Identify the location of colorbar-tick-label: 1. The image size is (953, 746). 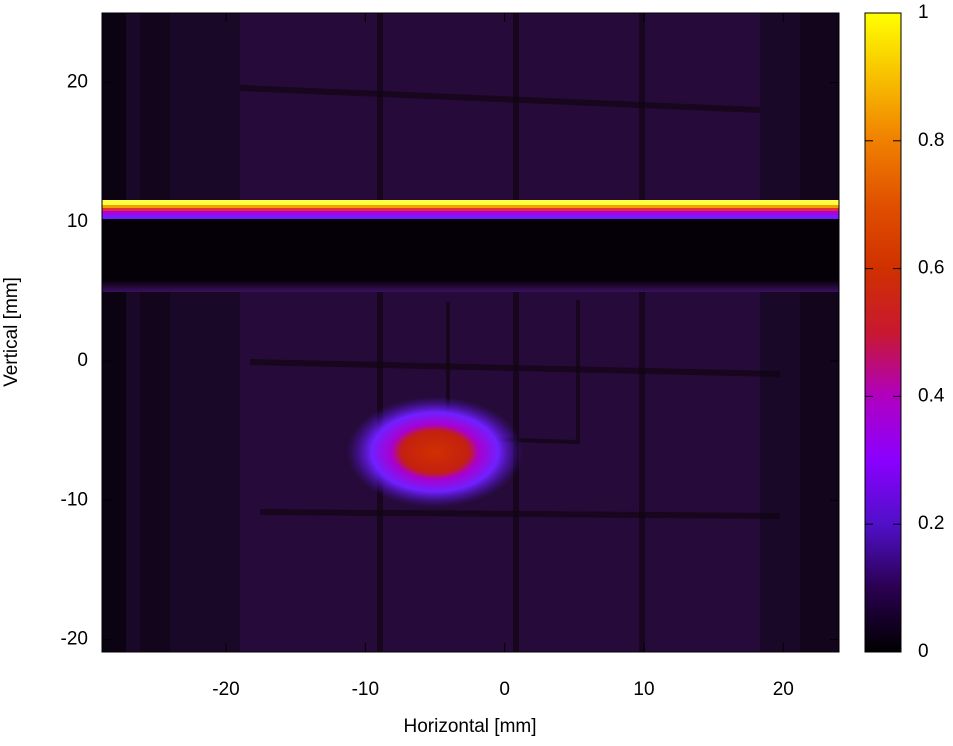
(923, 12).